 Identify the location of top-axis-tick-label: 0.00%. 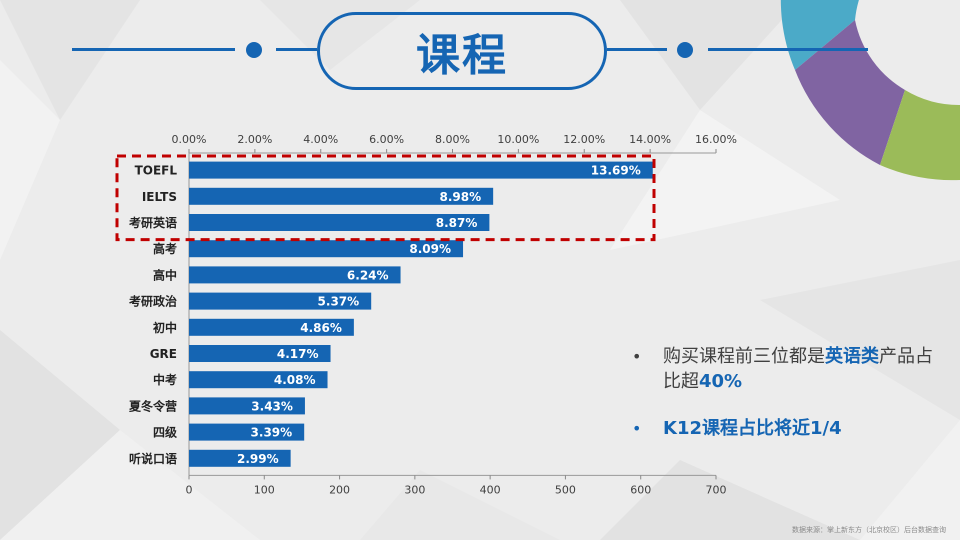
(189, 139).